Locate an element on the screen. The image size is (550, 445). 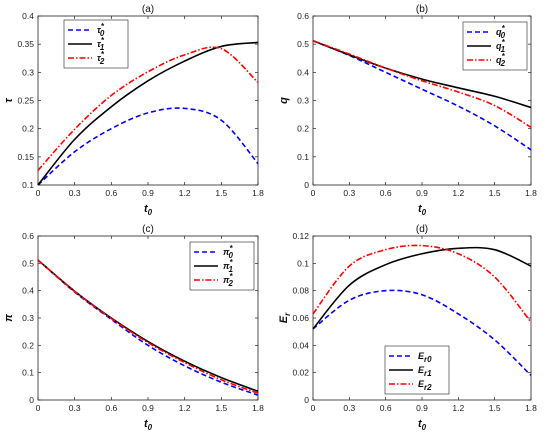
y-tick-label: 0.35 is located at coordinates (25, 44).